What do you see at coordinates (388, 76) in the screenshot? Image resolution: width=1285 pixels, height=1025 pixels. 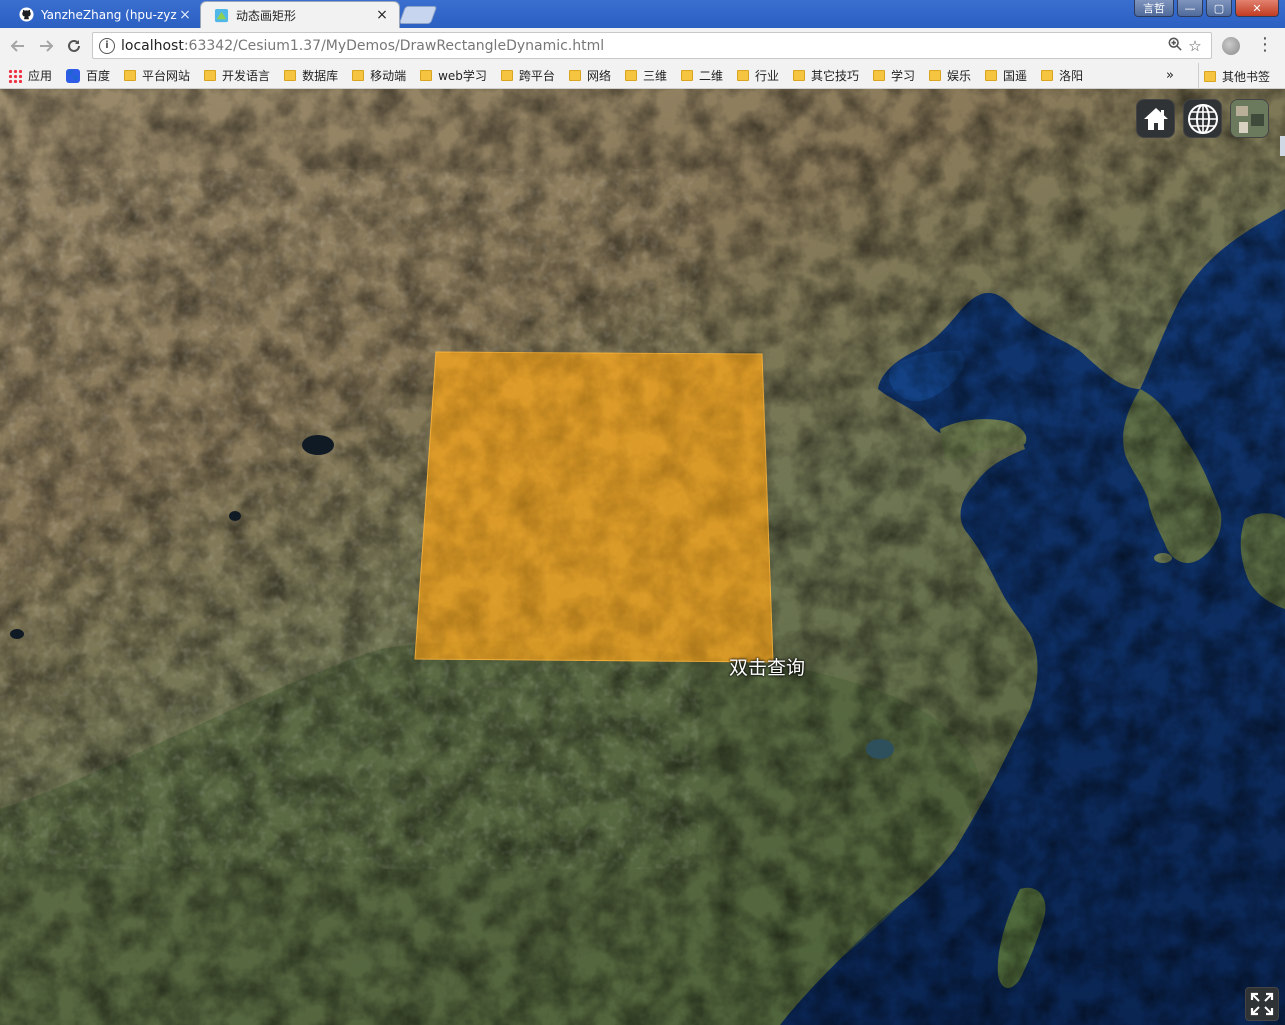 I see `bookmark-label: 移动端` at bounding box center [388, 76].